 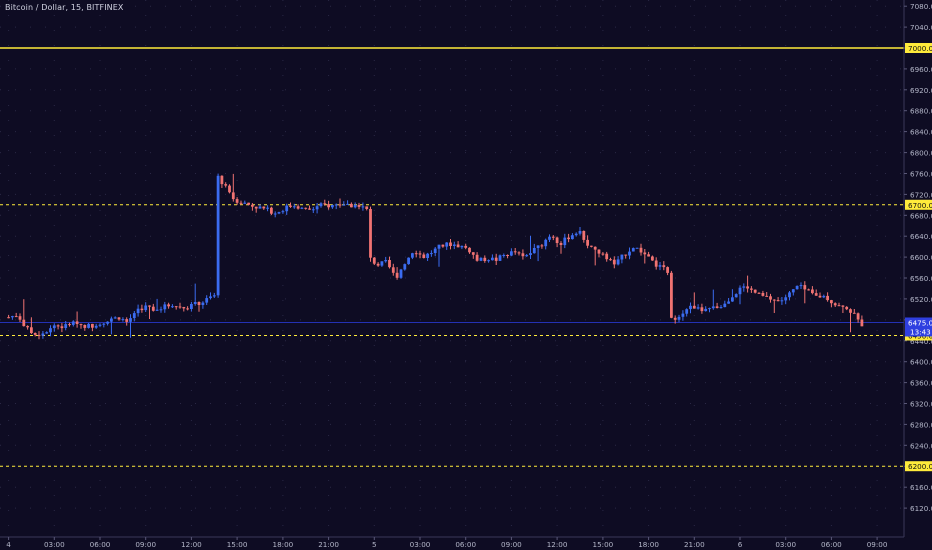 What do you see at coordinates (921, 6) in the screenshot?
I see `price-tick-label: 7080.0` at bounding box center [921, 6].